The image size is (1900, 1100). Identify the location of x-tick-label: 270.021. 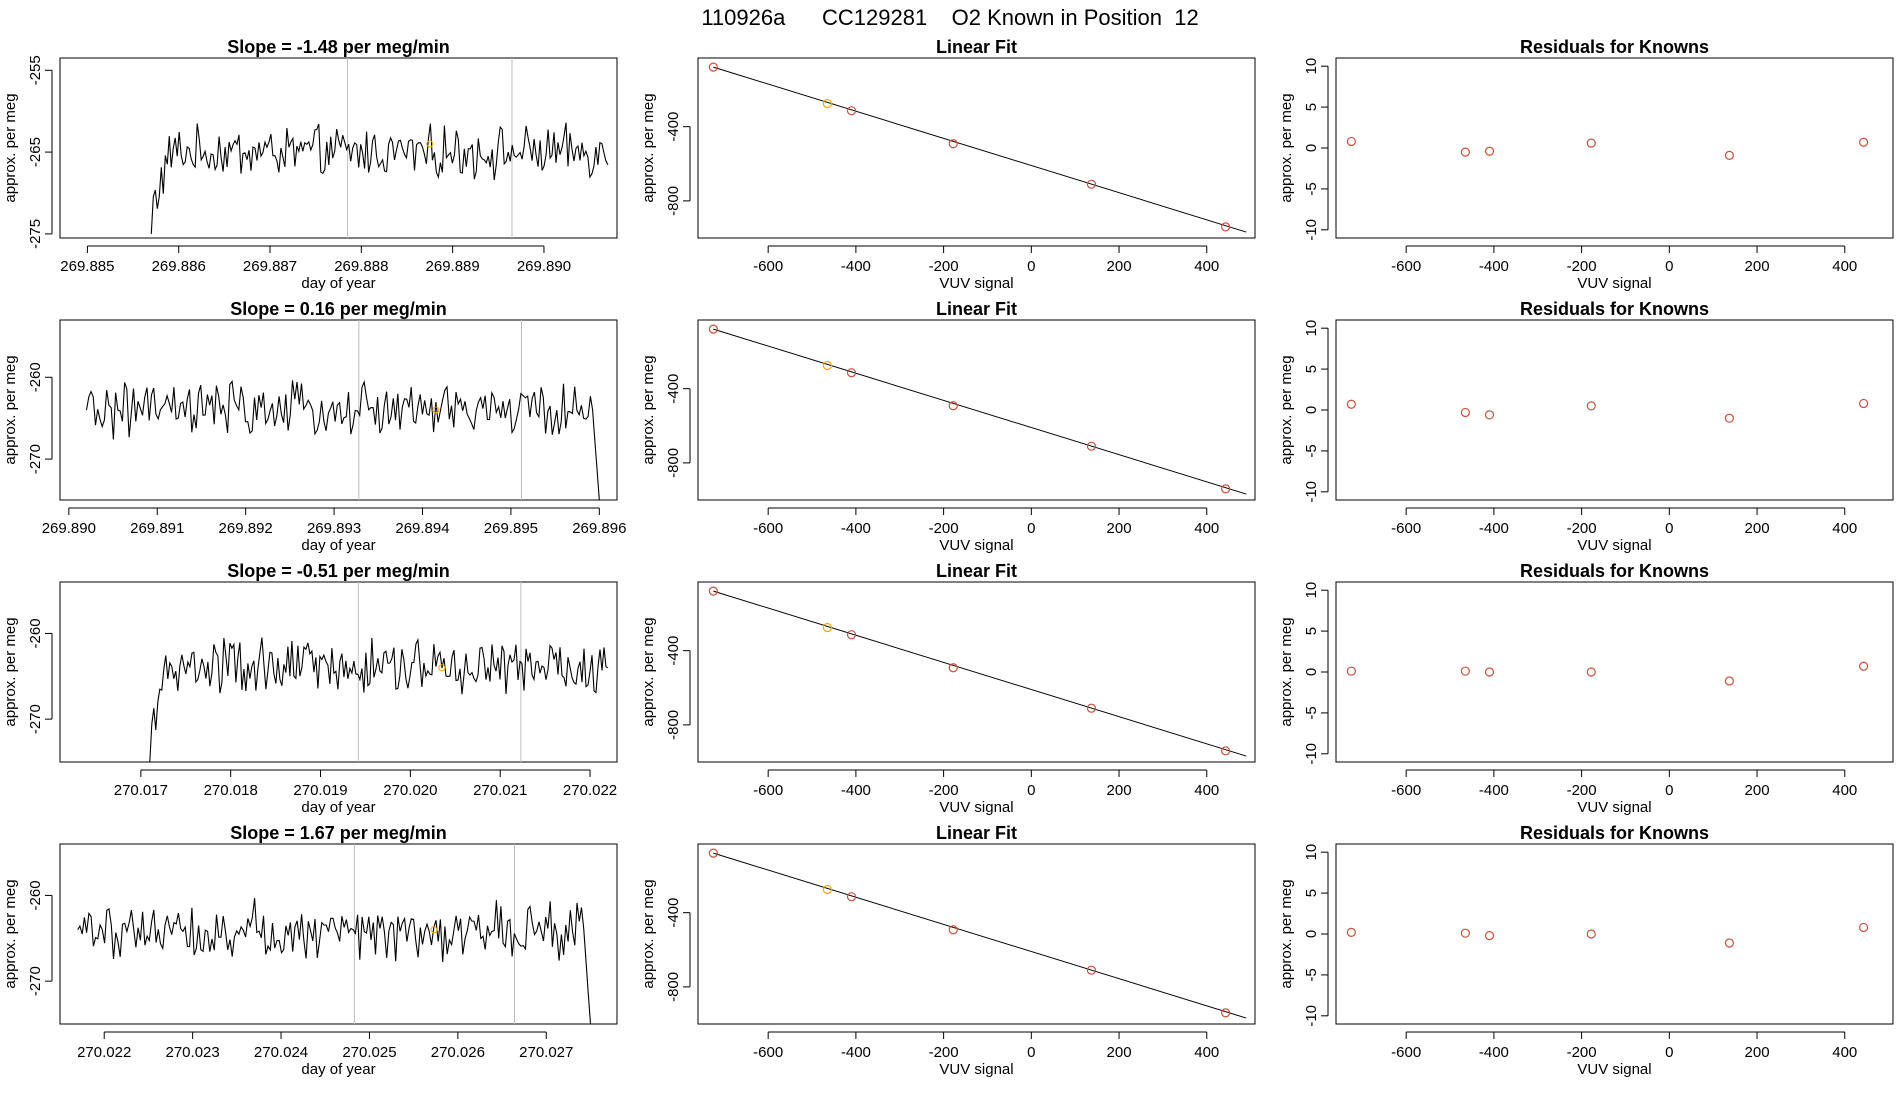
(500, 790).